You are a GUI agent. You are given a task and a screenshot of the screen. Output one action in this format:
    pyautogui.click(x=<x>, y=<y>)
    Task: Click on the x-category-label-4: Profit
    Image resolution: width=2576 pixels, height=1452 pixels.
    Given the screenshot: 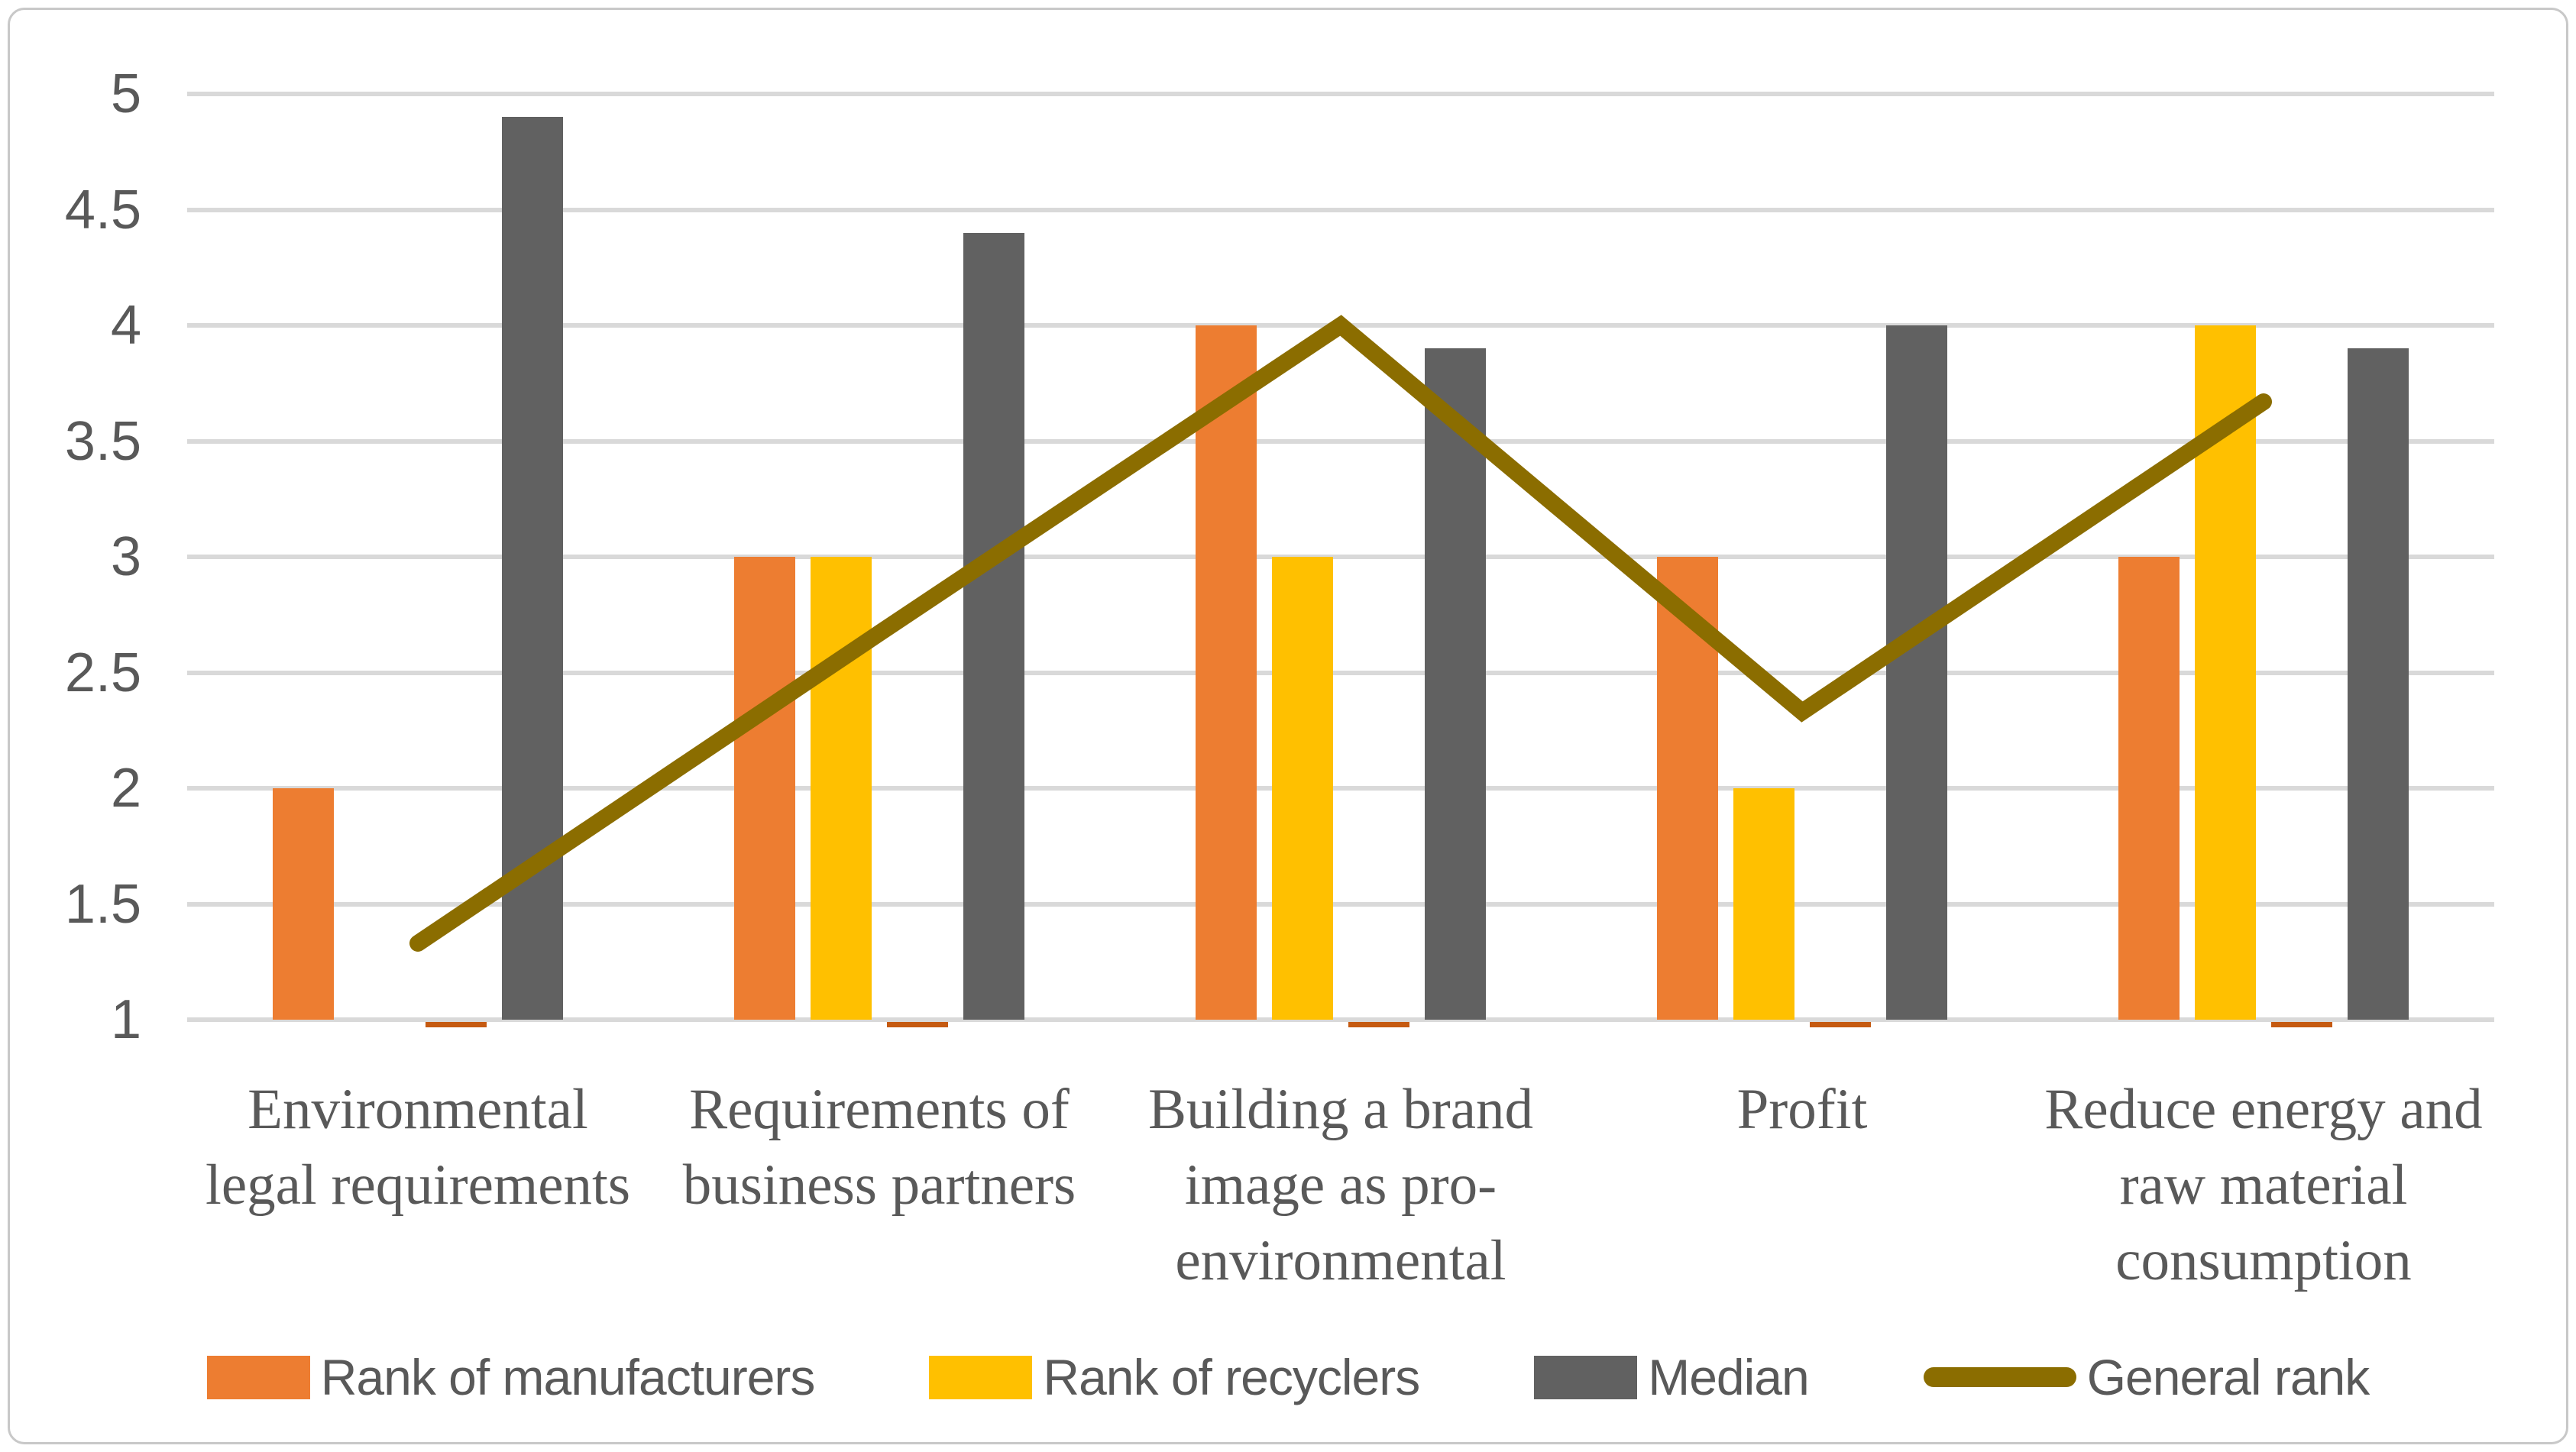 What is the action you would take?
    pyautogui.click(x=1802, y=1109)
    